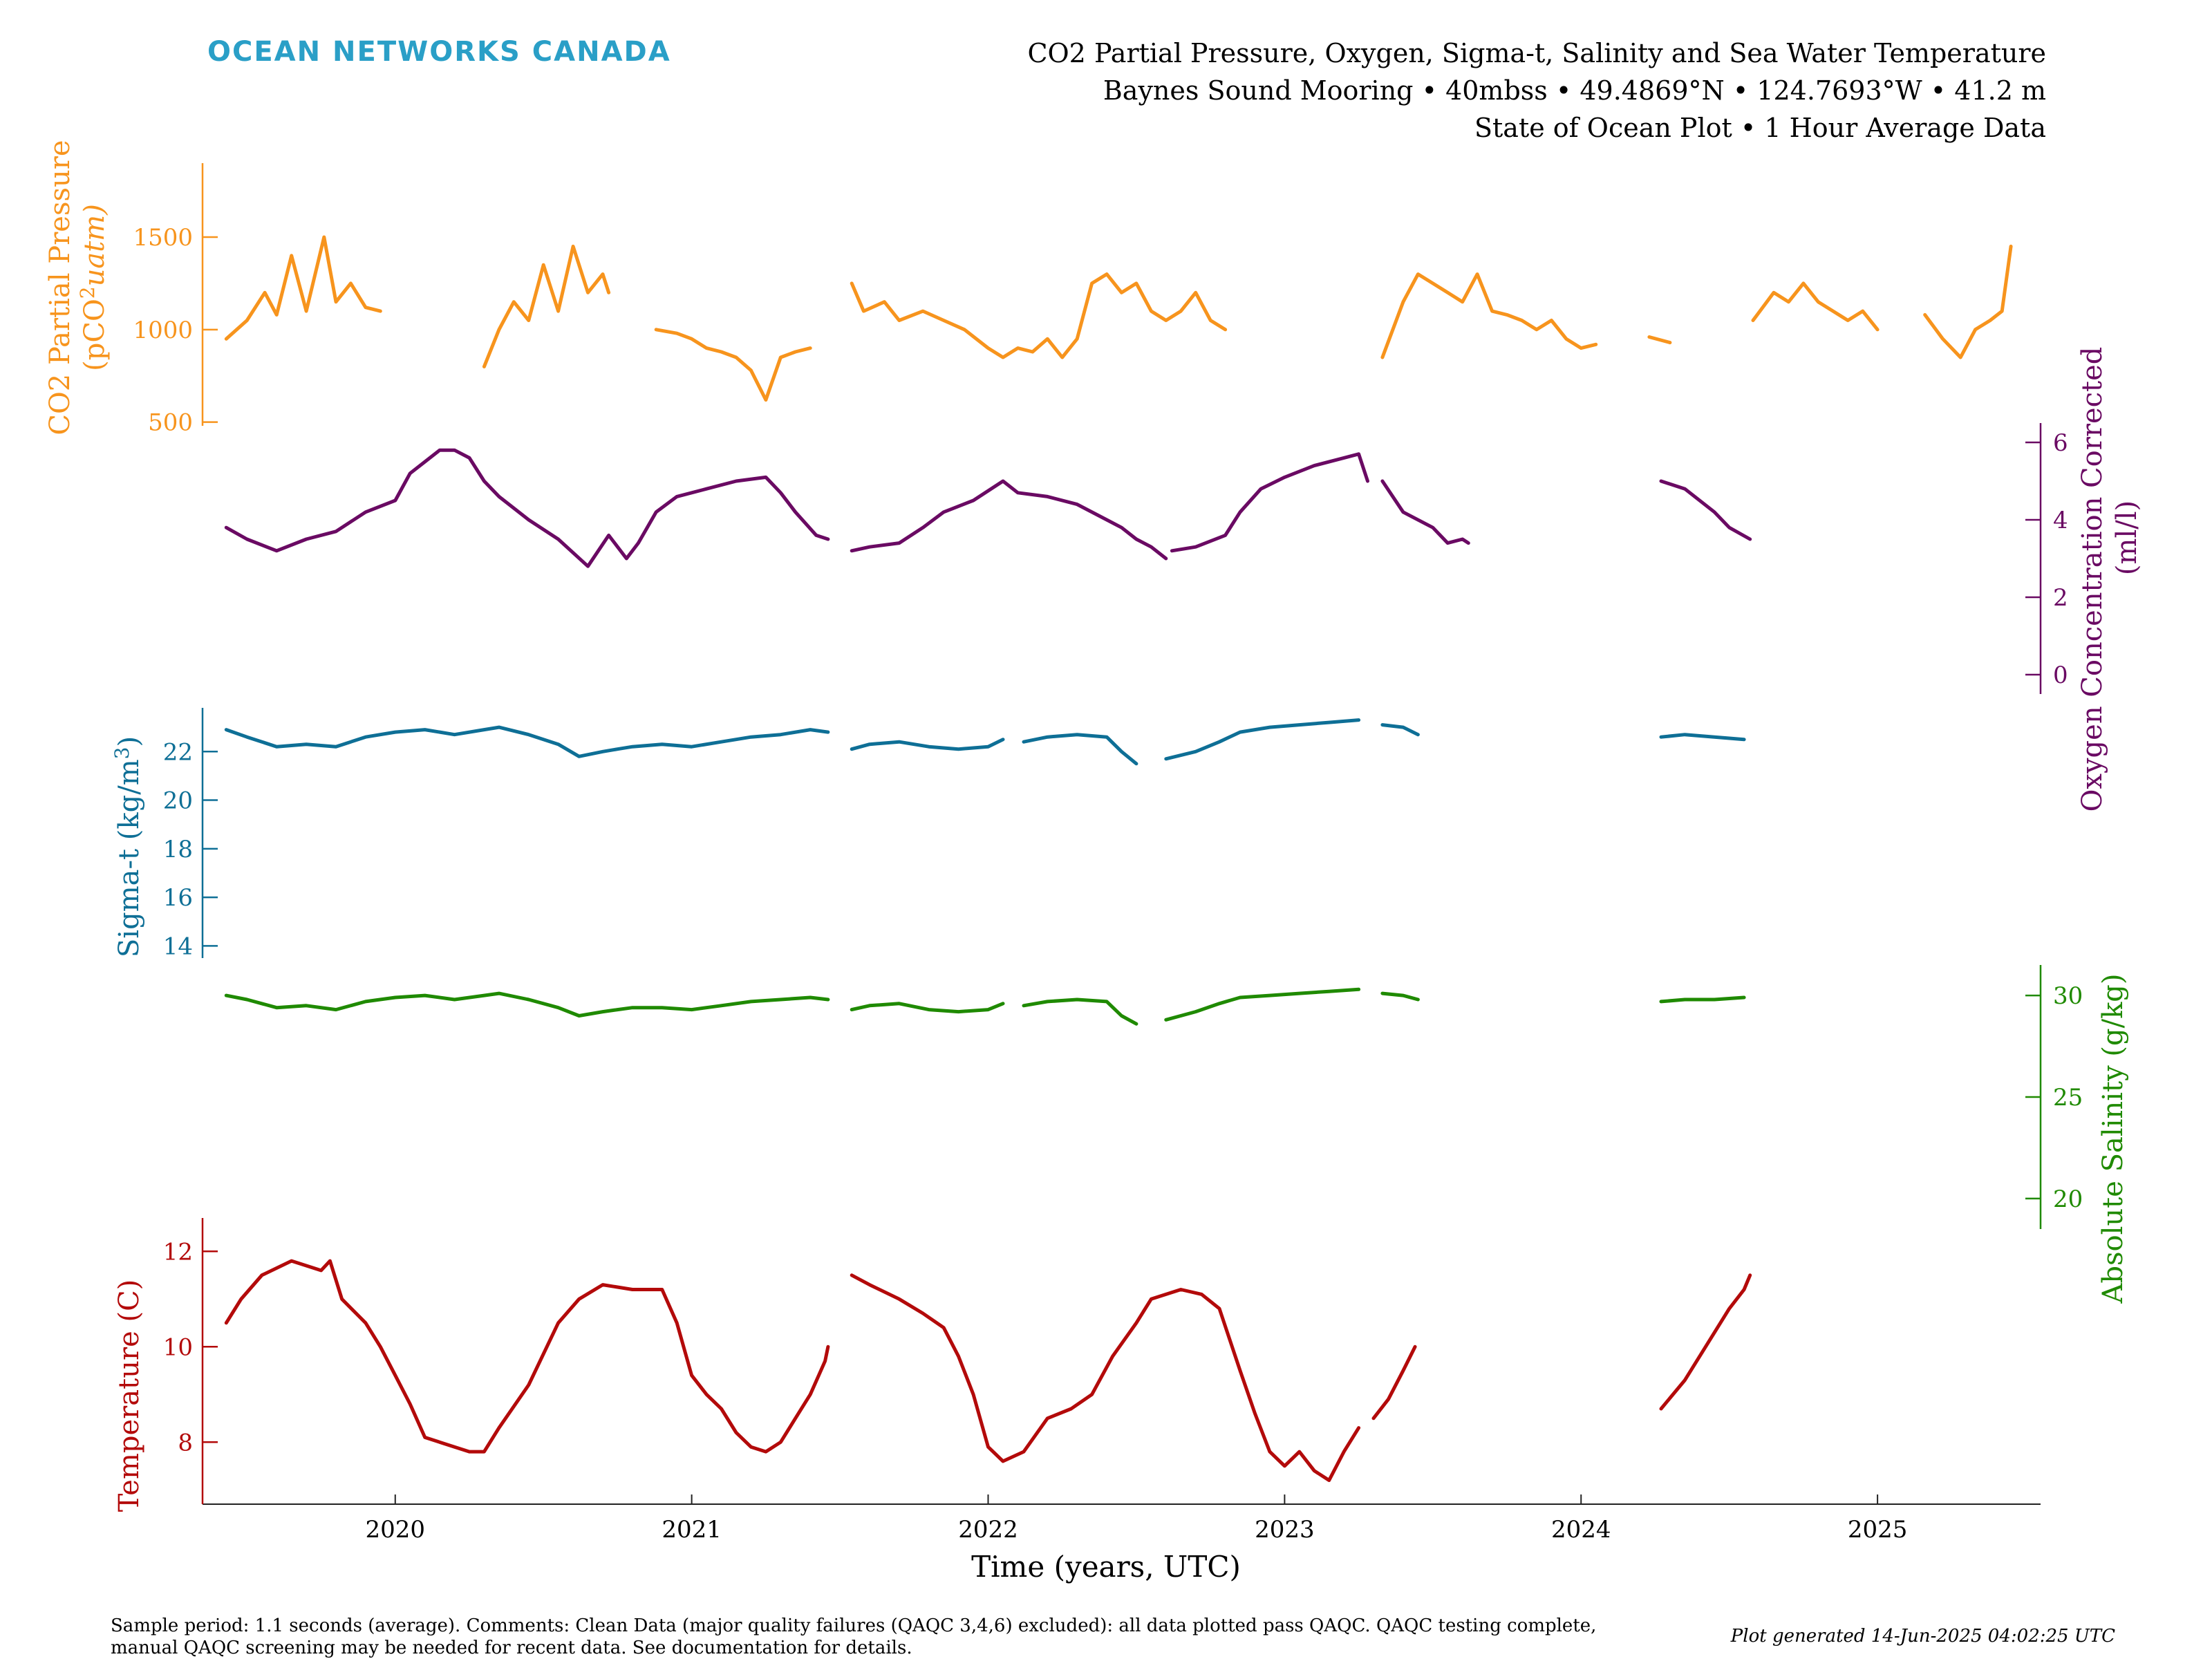 The width and height of the screenshot is (2212, 1659). What do you see at coordinates (178, 1252) in the screenshot?
I see `temperature-tick-label: 12` at bounding box center [178, 1252].